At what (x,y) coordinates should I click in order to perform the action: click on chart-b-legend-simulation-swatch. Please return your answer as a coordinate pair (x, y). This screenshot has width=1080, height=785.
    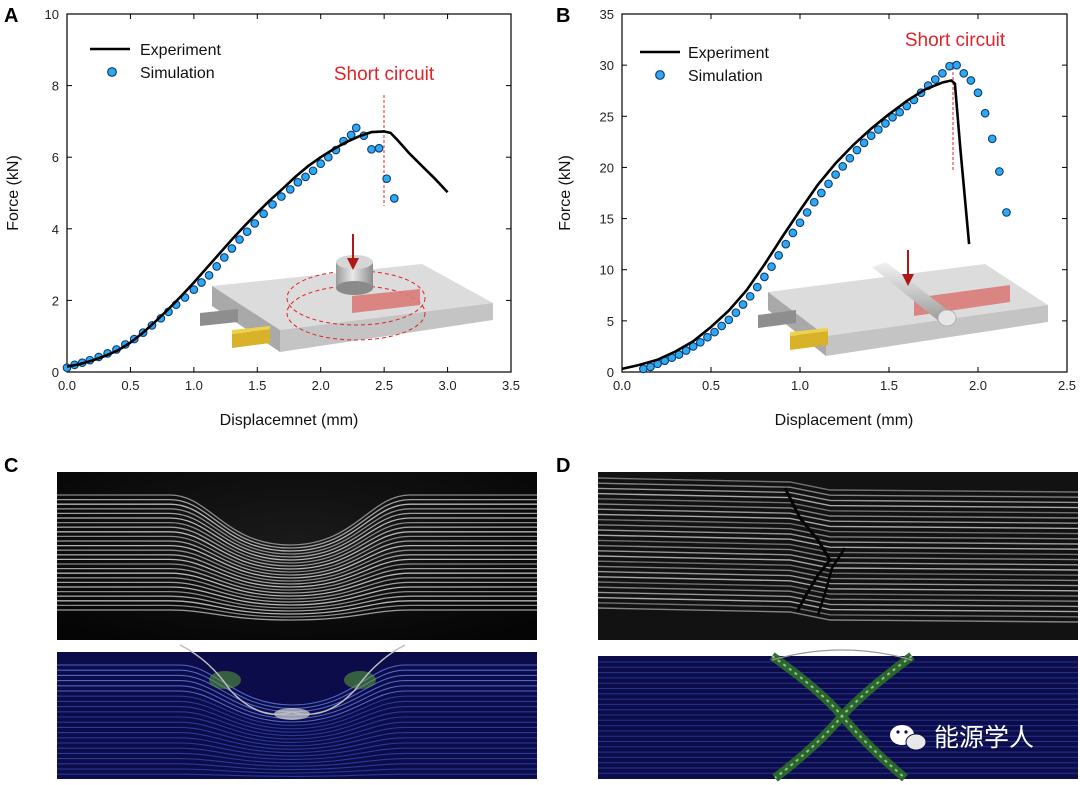
    Looking at the image, I should click on (660, 75).